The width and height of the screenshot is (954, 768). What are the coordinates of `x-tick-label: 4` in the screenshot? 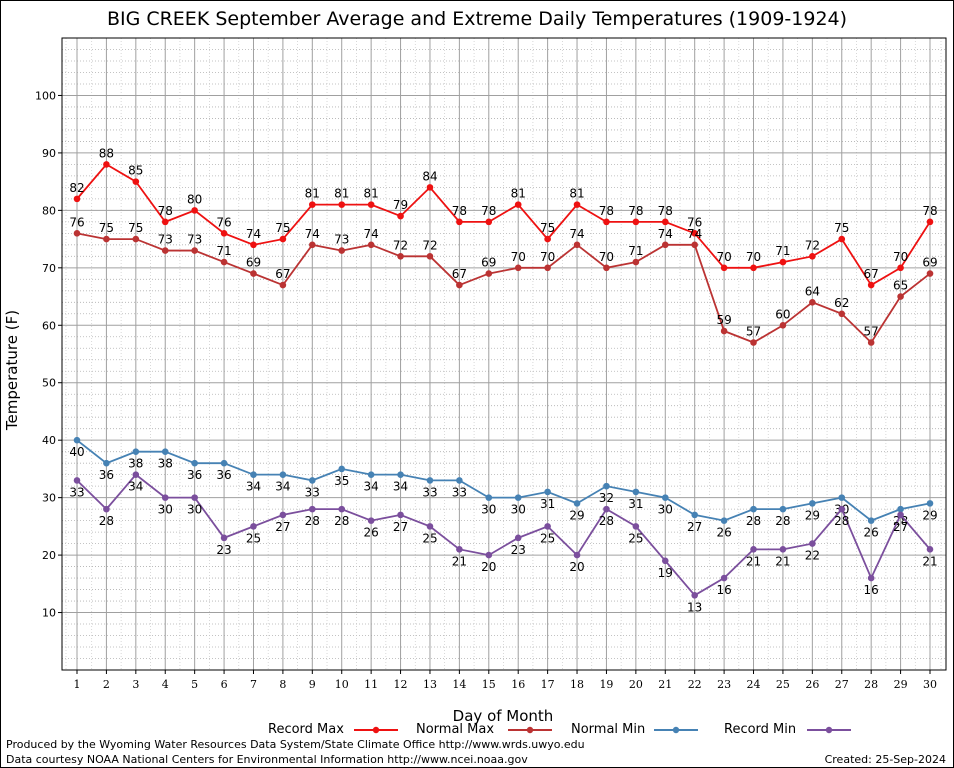 It's located at (165, 684).